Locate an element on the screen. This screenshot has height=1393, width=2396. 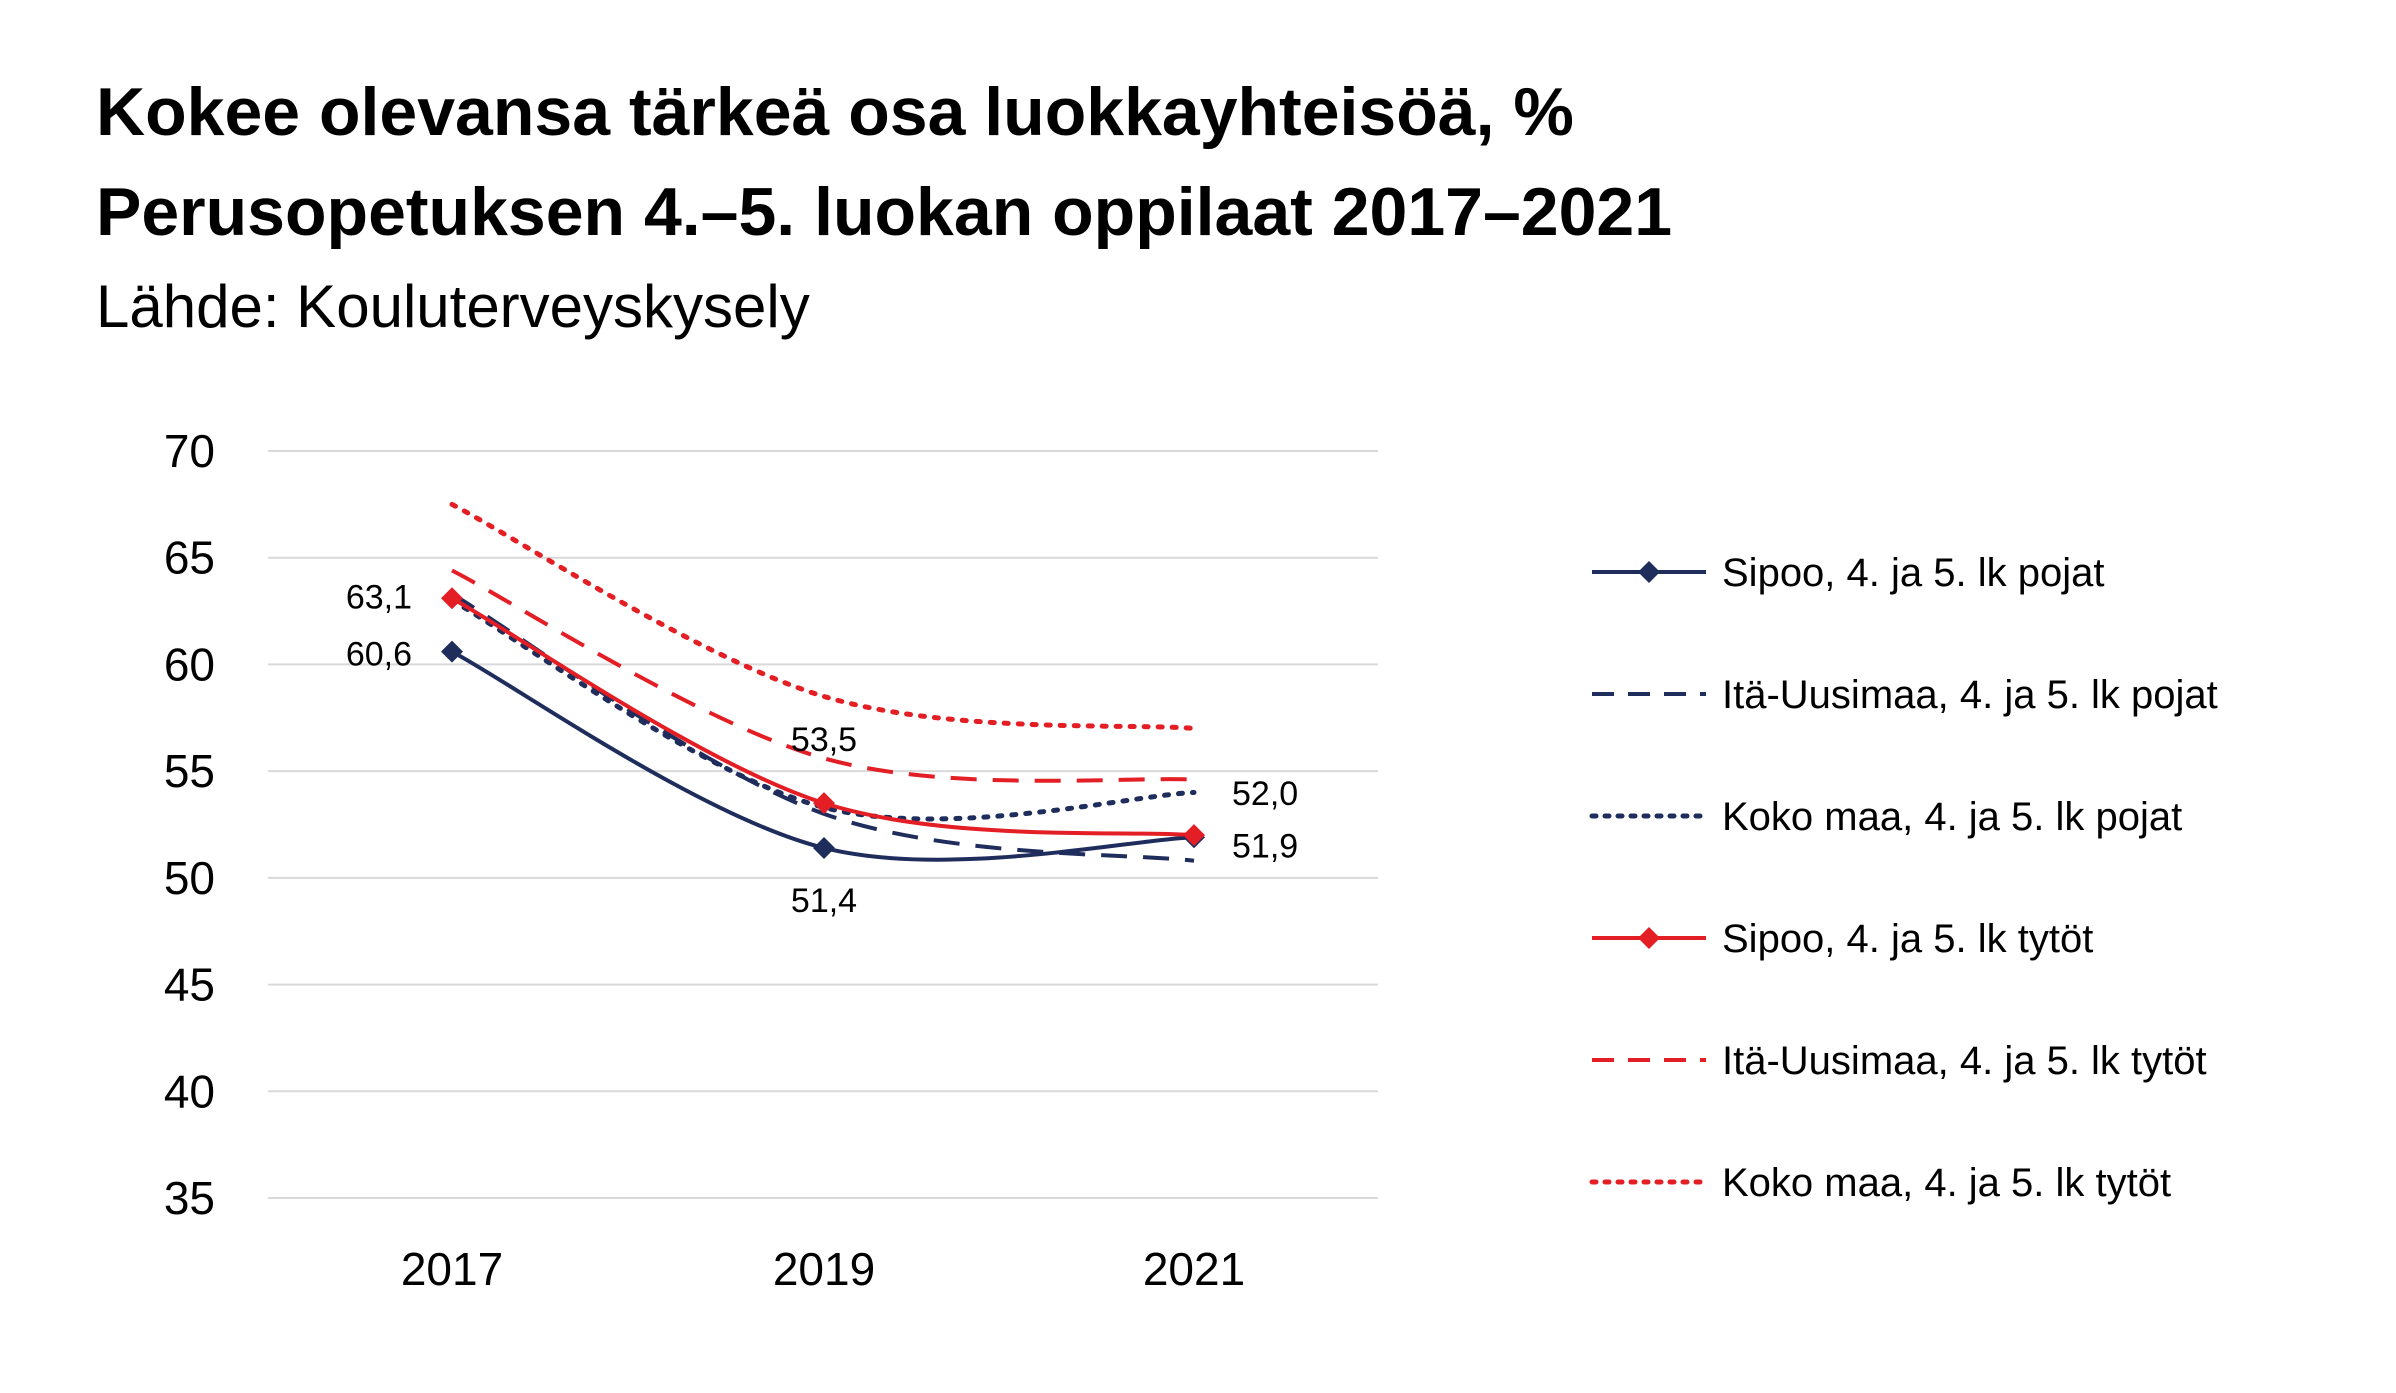
legend-item-koko-maa-4-ja-5-lk-tytöt: Koko maa, 4. ja 5. lk tytöt is located at coordinates (1880, 1183).